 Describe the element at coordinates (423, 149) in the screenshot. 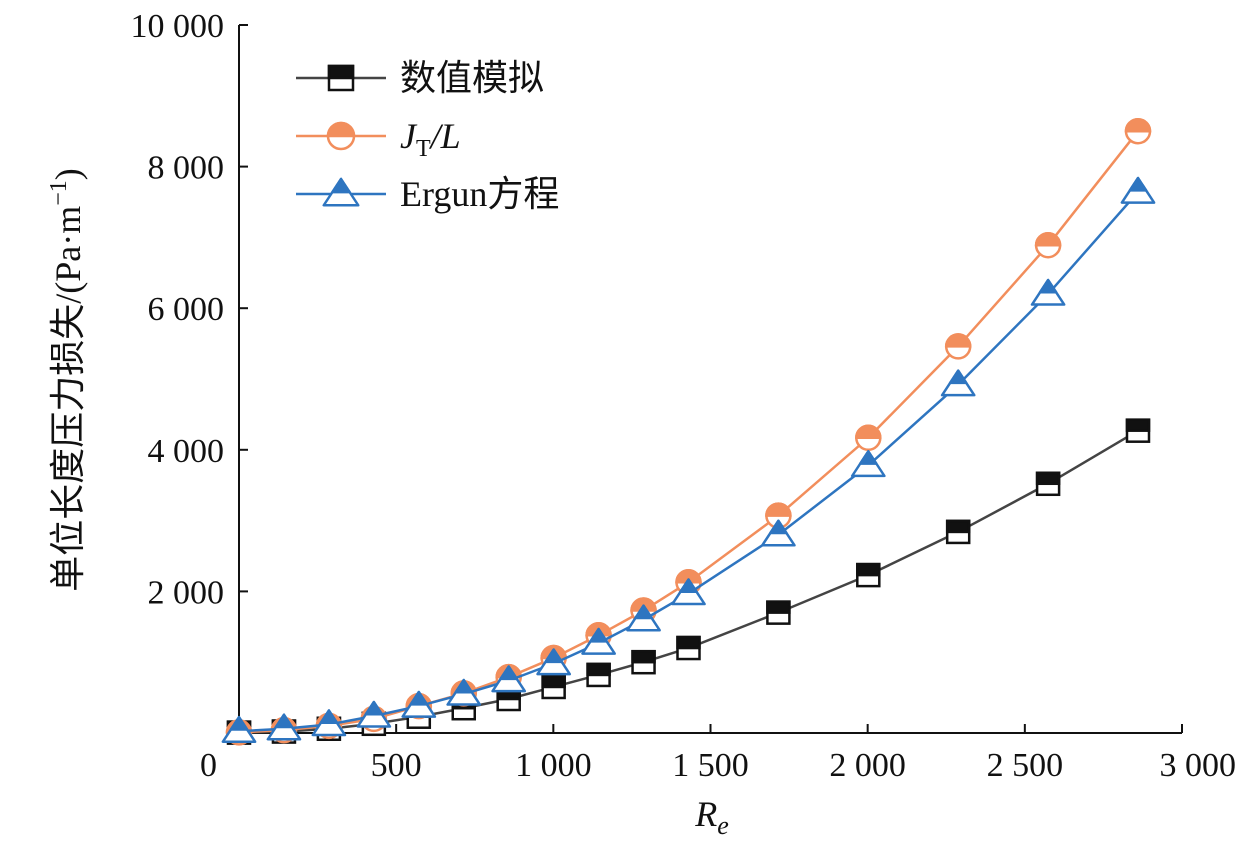

I see `legend-label-sub: T` at that location.